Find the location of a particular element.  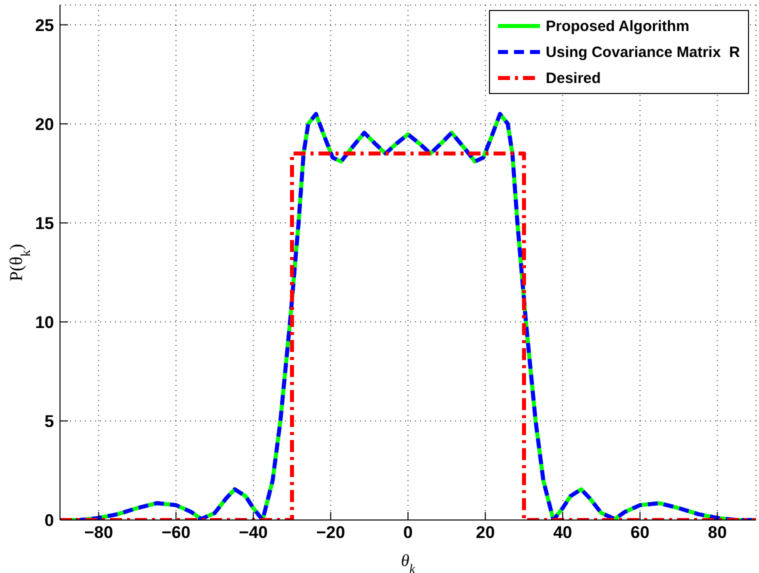

legend-label: Using Covariance Matrix R is located at coordinates (643, 52).